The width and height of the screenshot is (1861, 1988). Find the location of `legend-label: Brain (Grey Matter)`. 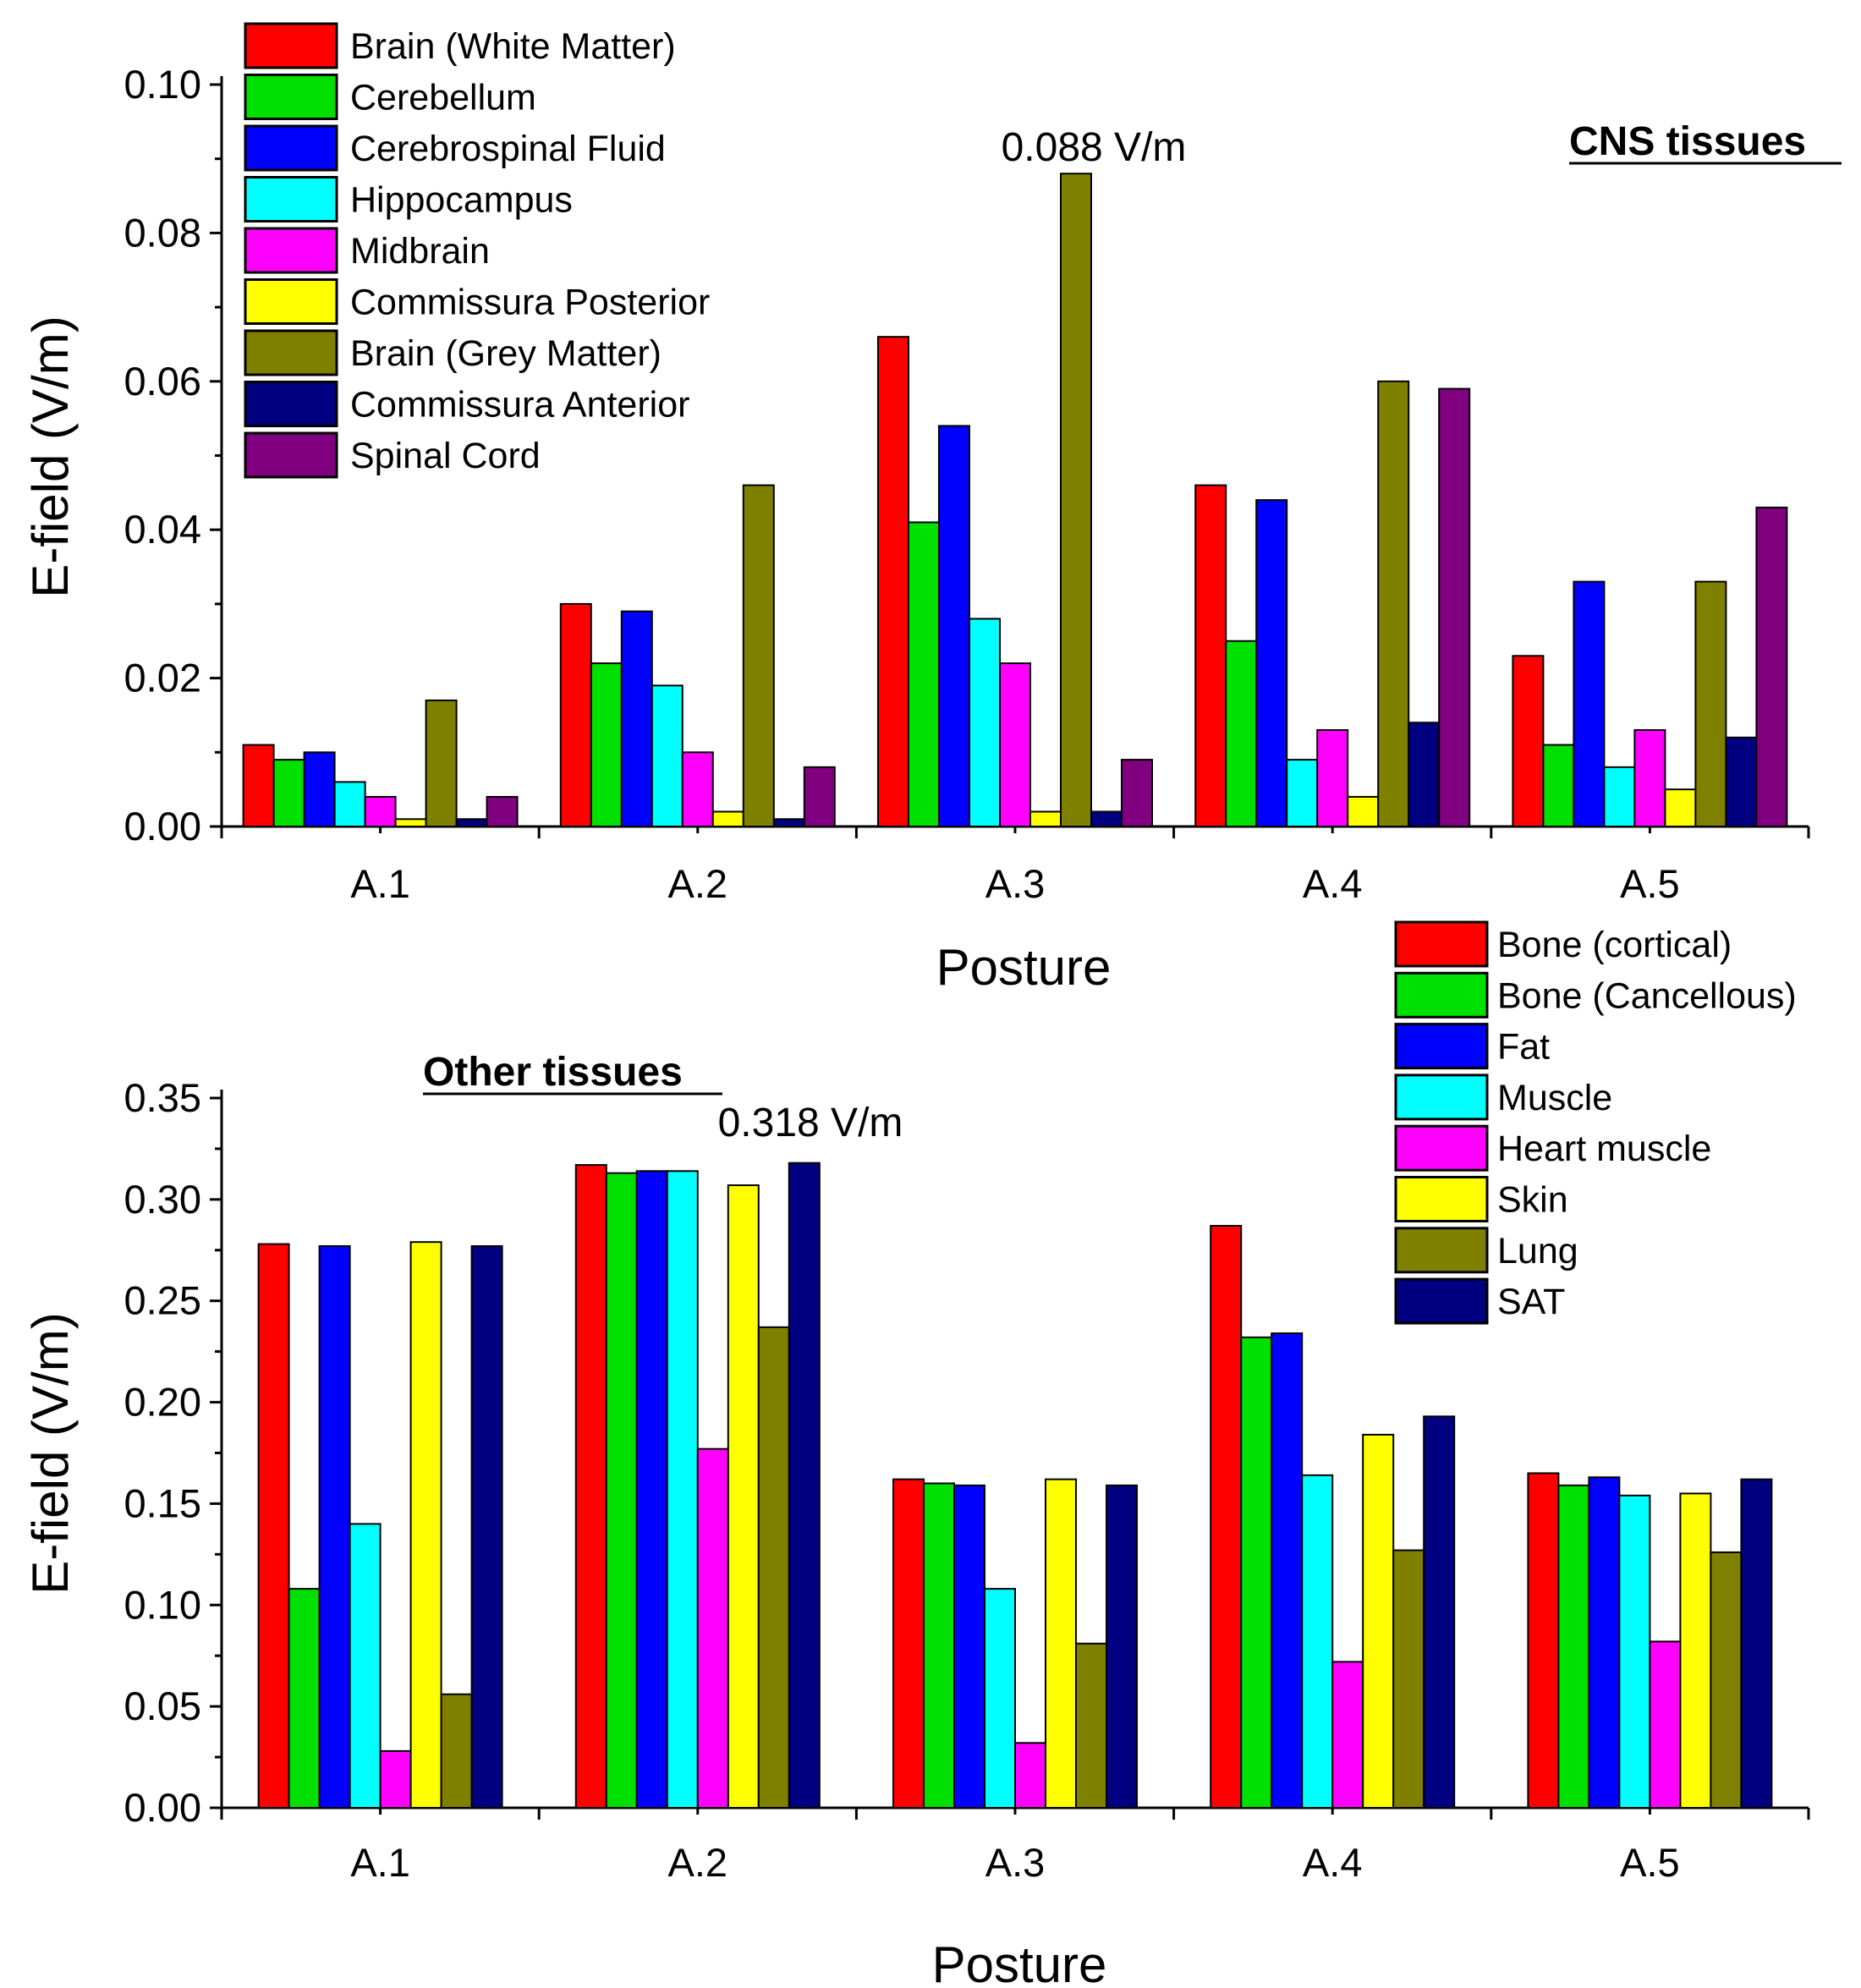

legend-label: Brain (Grey Matter) is located at coordinates (506, 353).